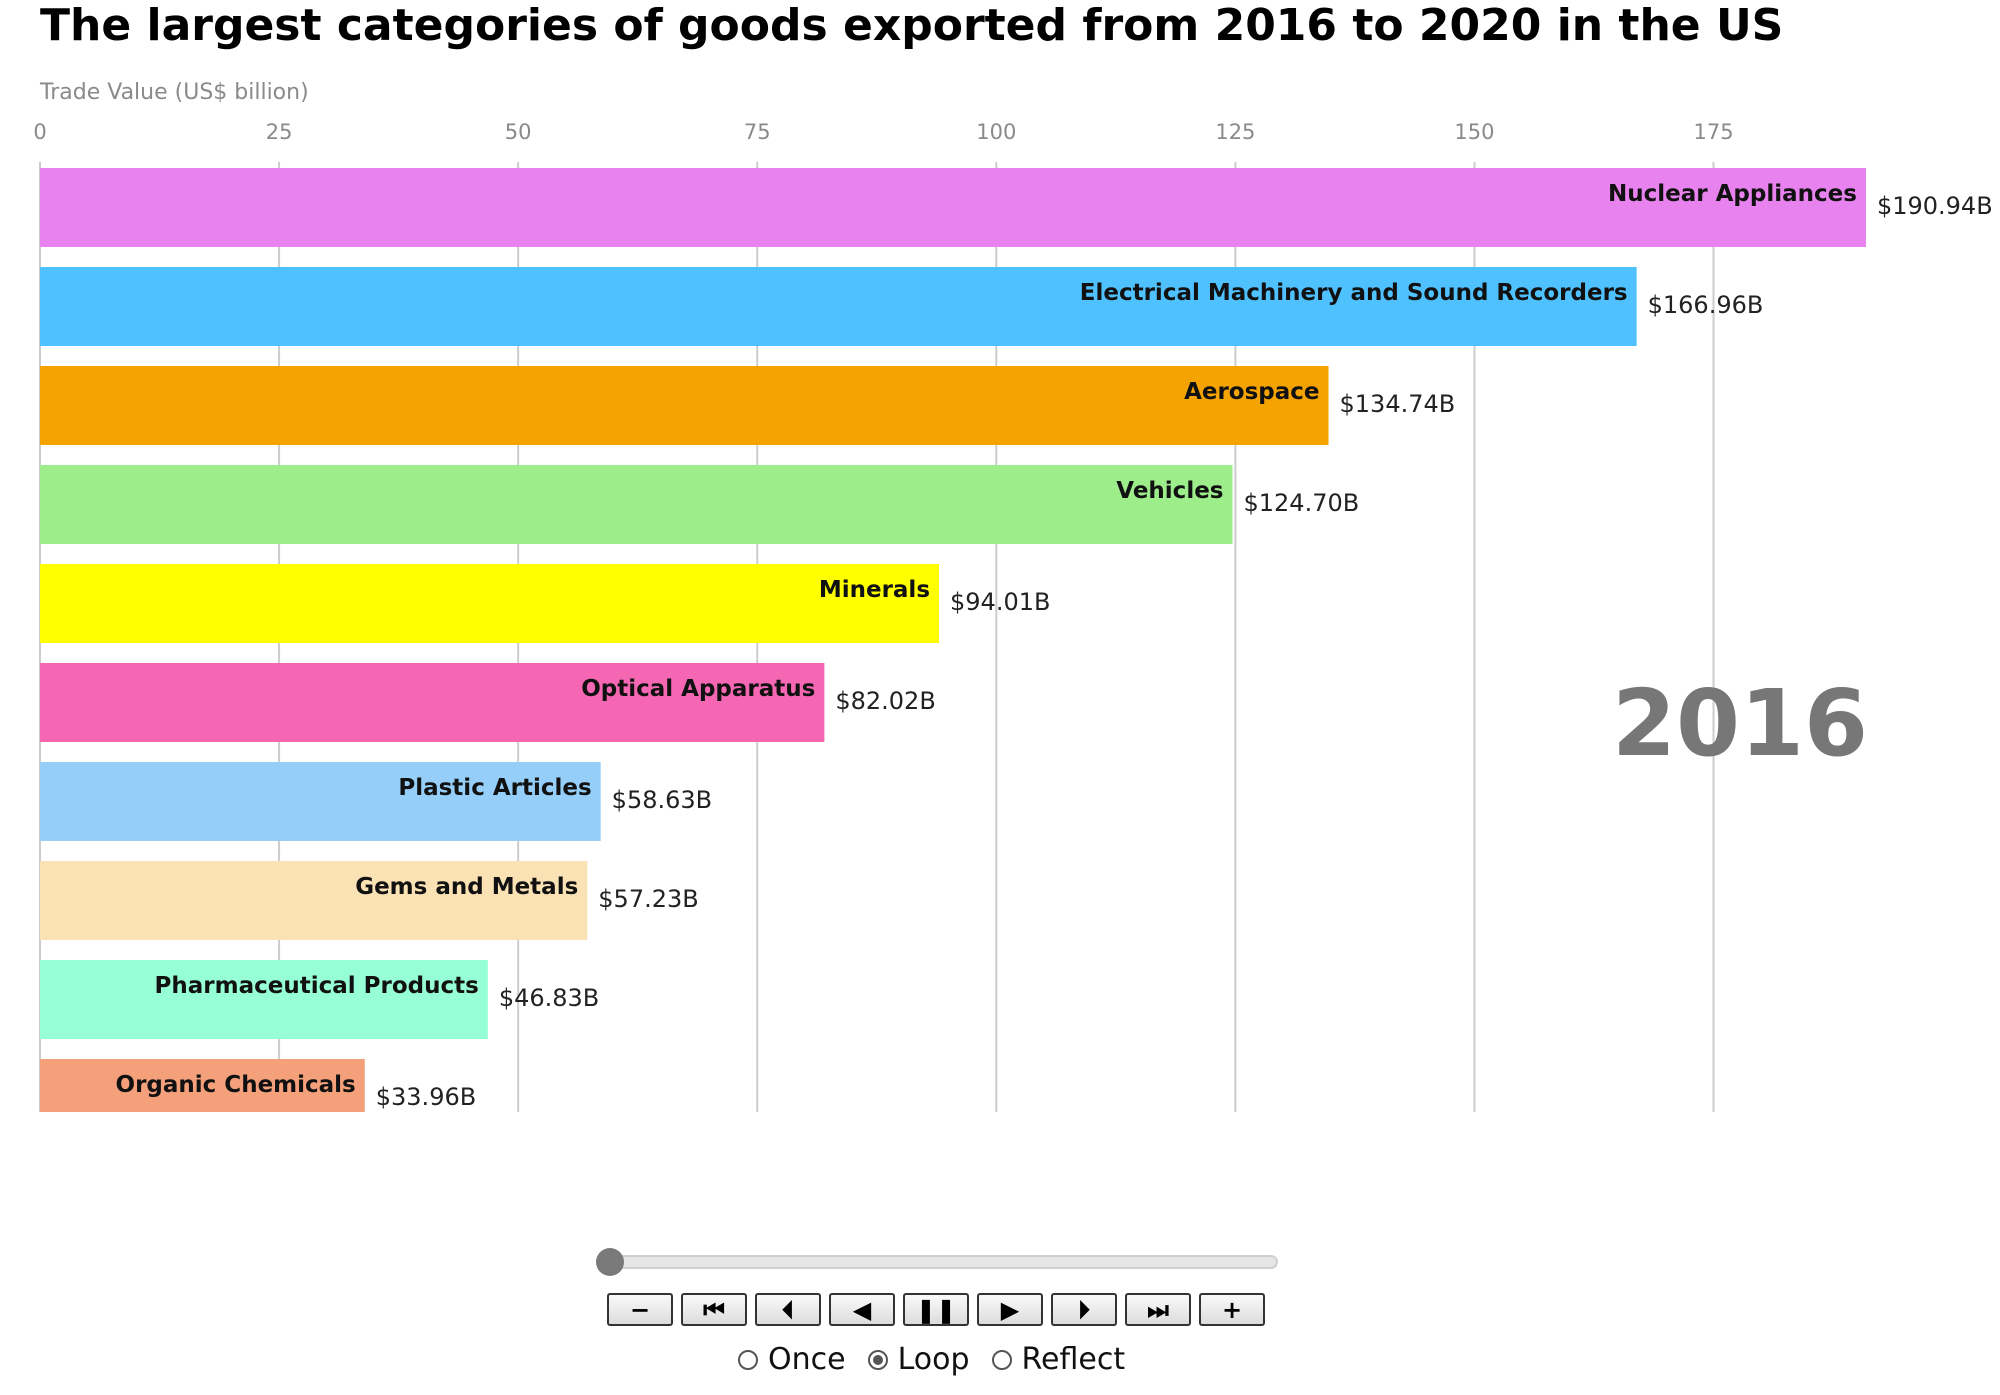 Image resolution: width=2000 pixels, height=1395 pixels. I want to click on bar-category-label: Minerals, so click(874, 590).